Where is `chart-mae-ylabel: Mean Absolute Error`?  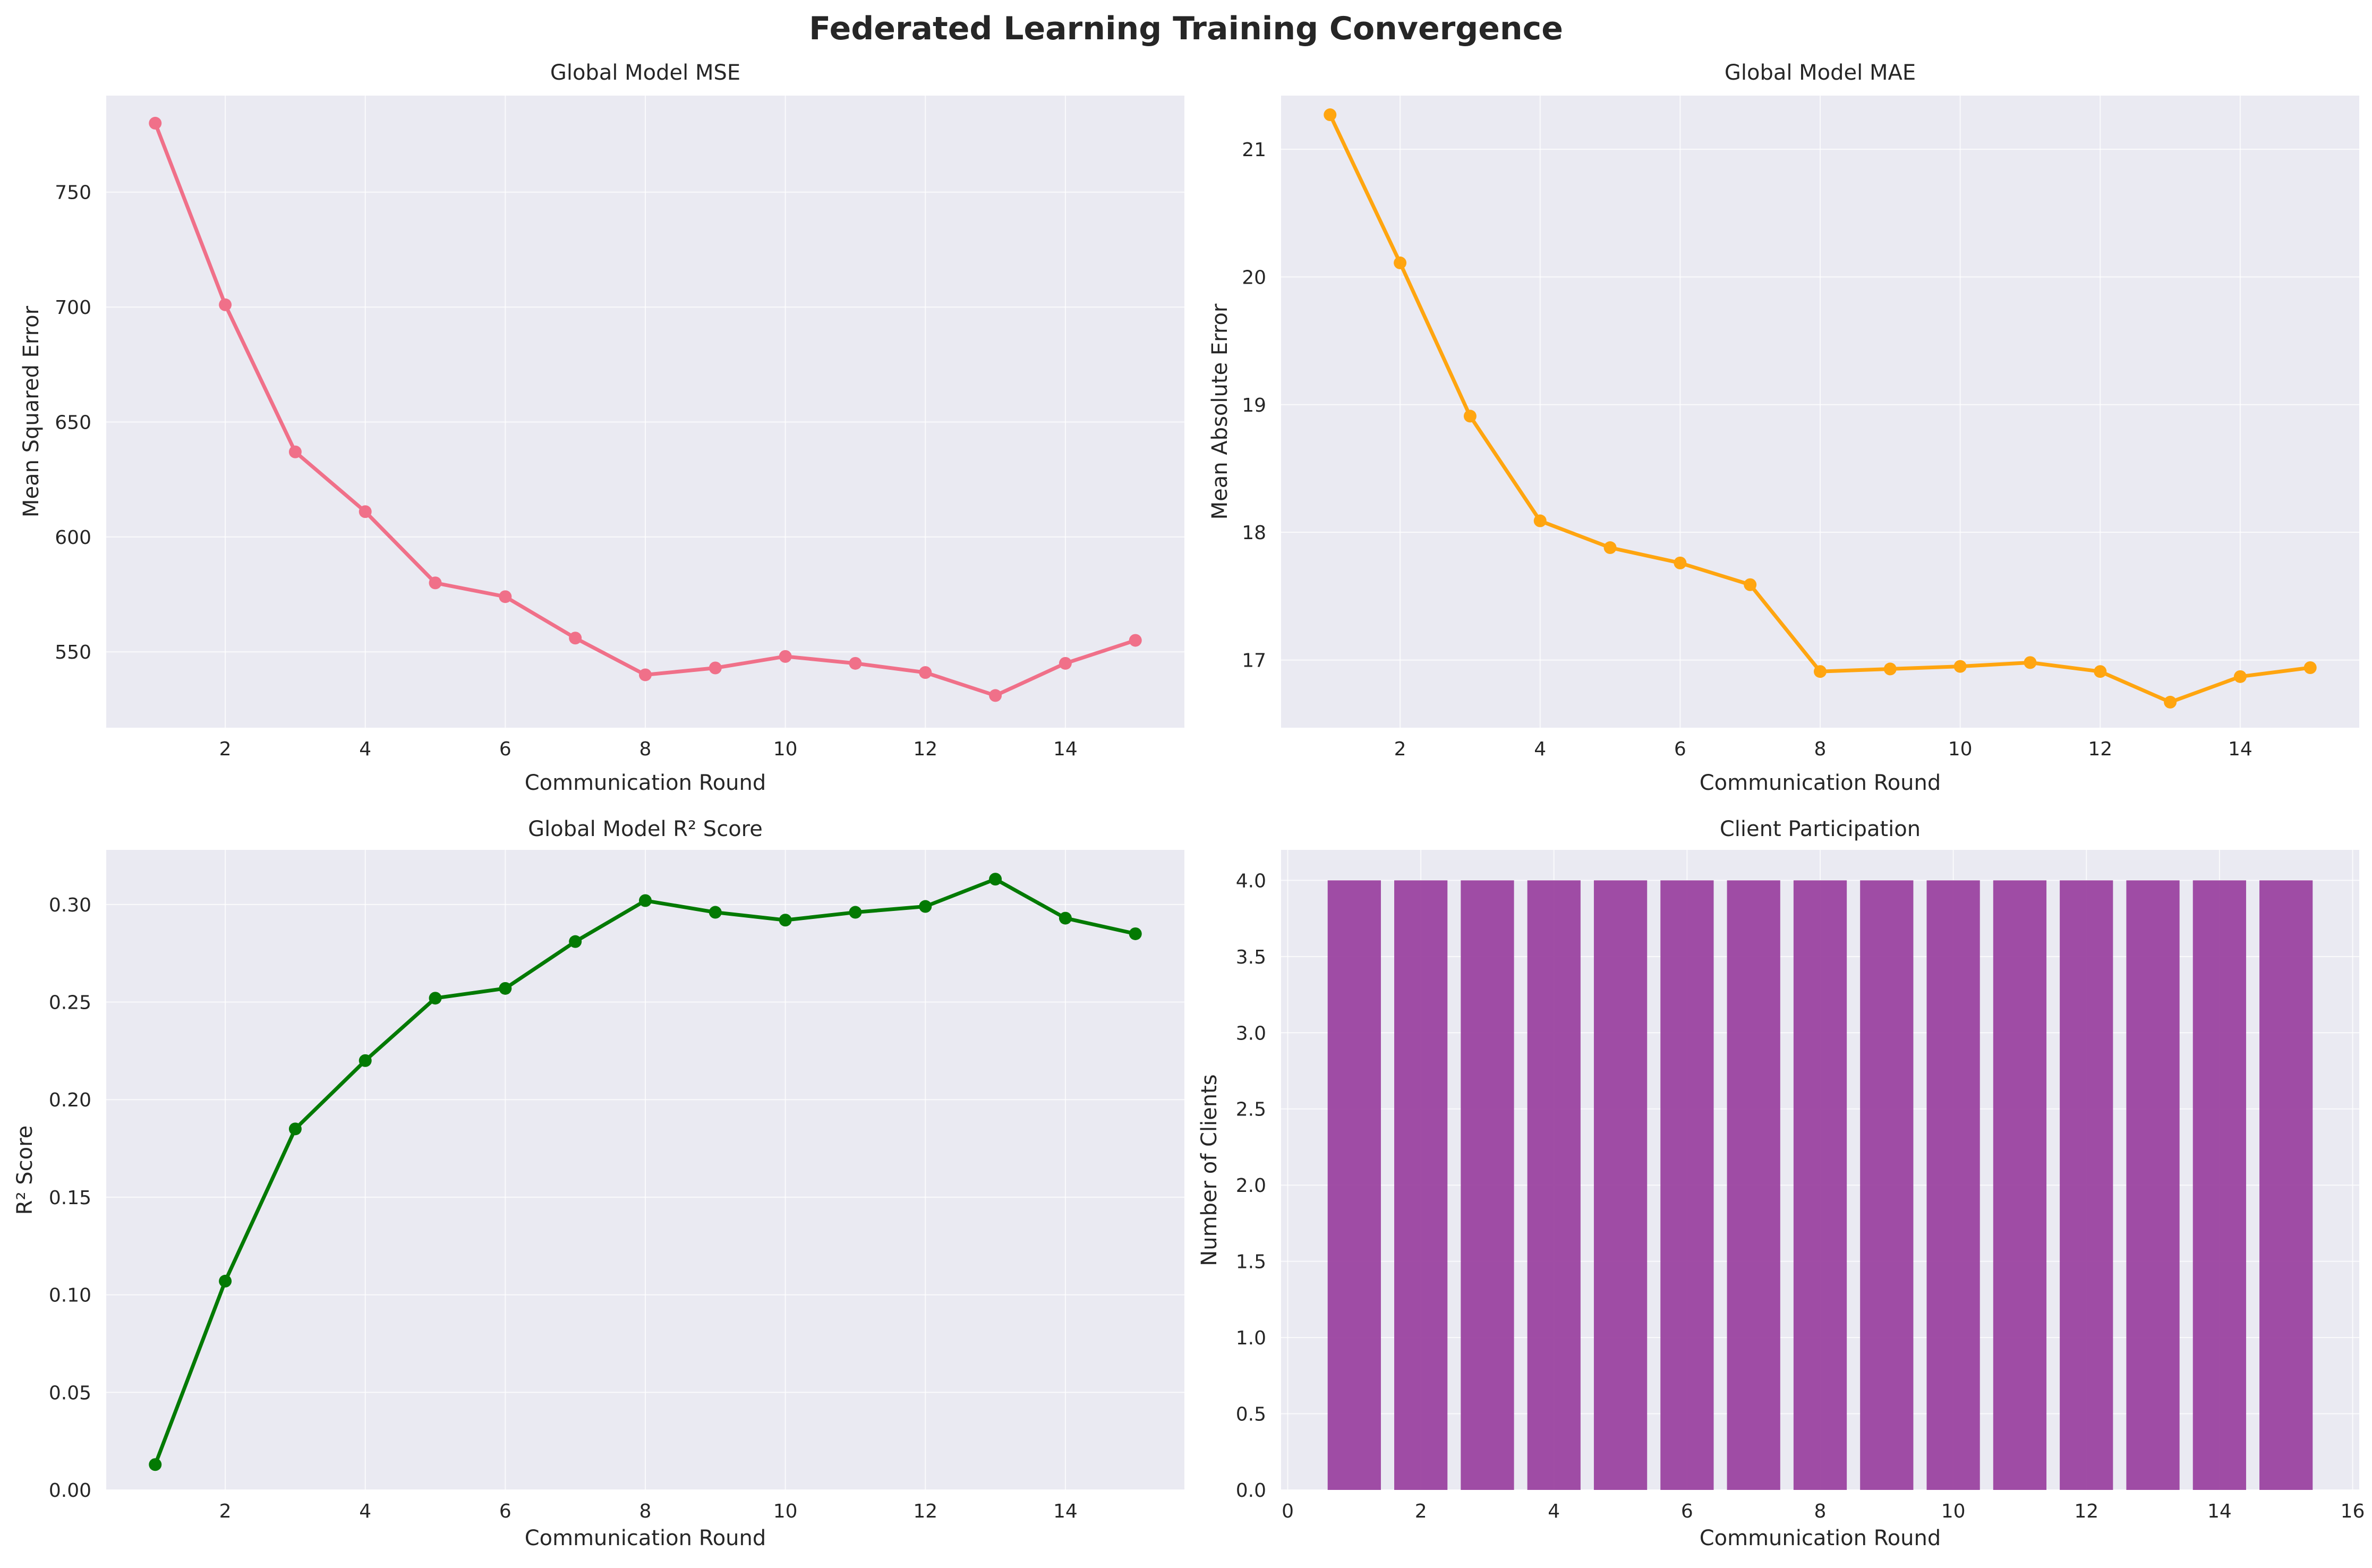 chart-mae-ylabel: Mean Absolute Error is located at coordinates (1220, 411).